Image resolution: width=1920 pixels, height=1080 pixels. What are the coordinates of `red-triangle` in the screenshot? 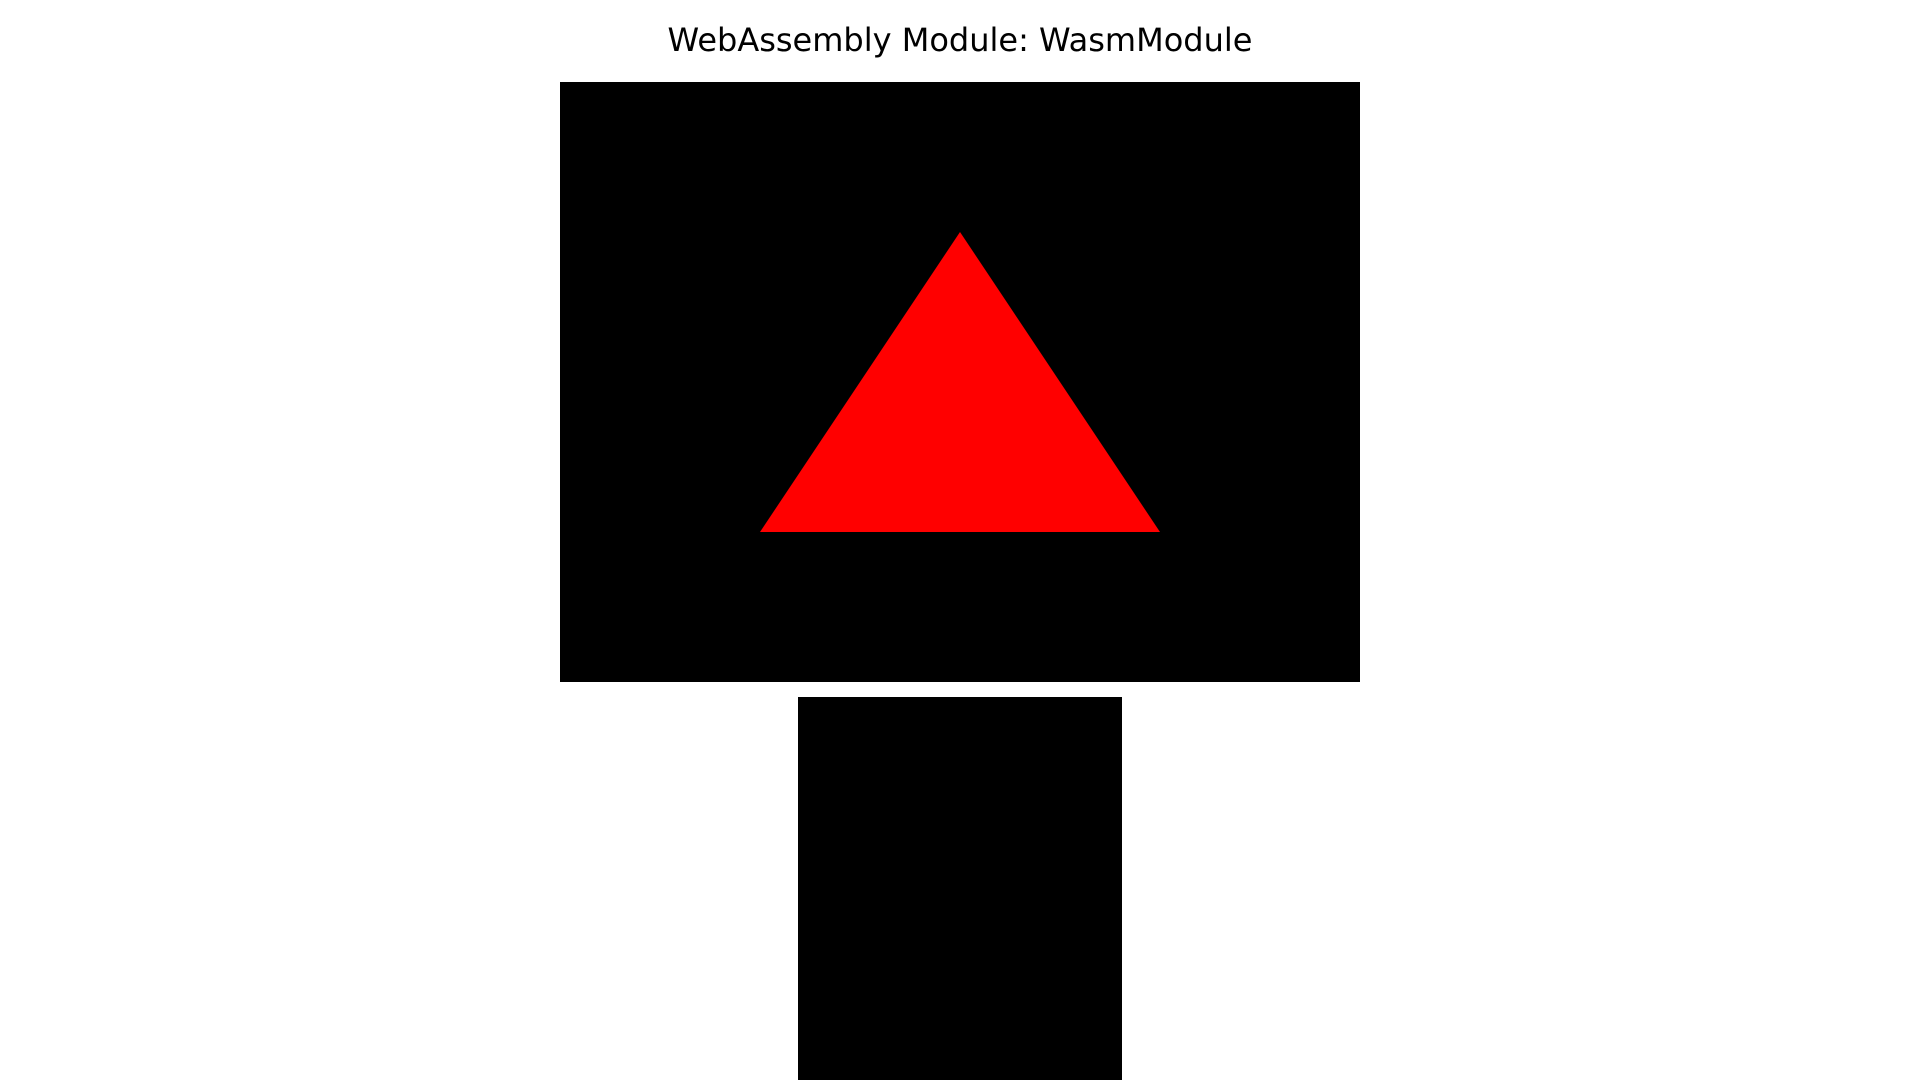 It's located at (960, 382).